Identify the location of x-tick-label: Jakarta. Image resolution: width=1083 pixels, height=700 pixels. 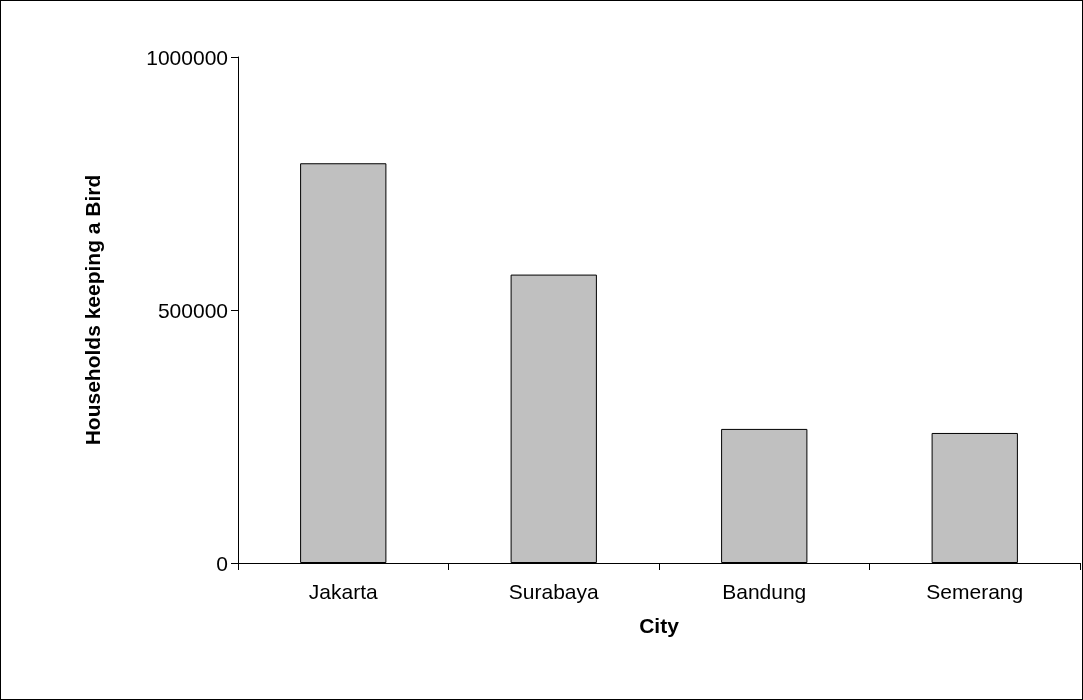
(343, 591).